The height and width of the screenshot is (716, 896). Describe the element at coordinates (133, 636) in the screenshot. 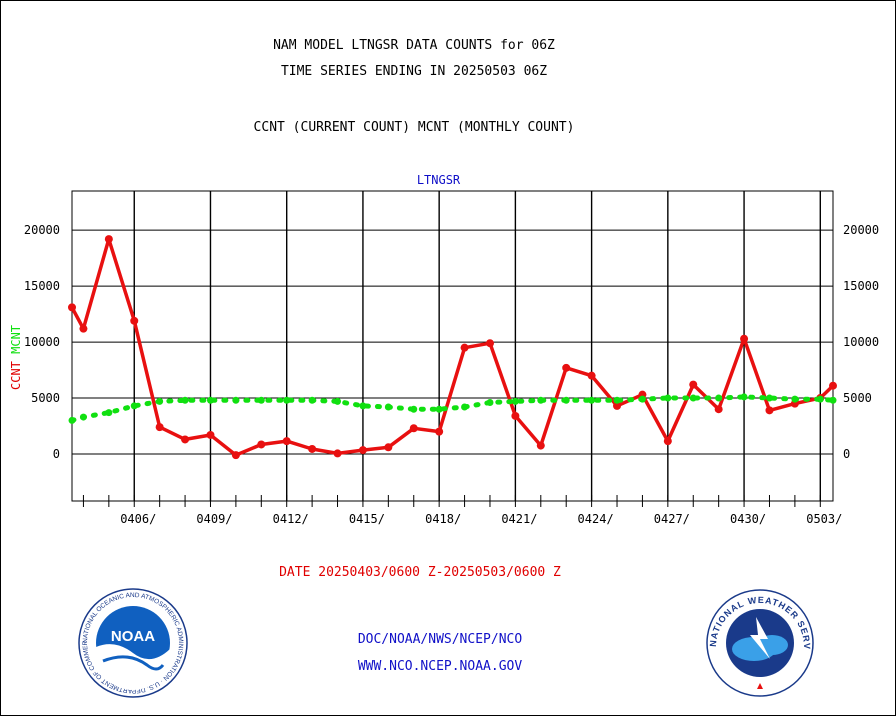

I see `noaa-logo-text: NOAA` at that location.